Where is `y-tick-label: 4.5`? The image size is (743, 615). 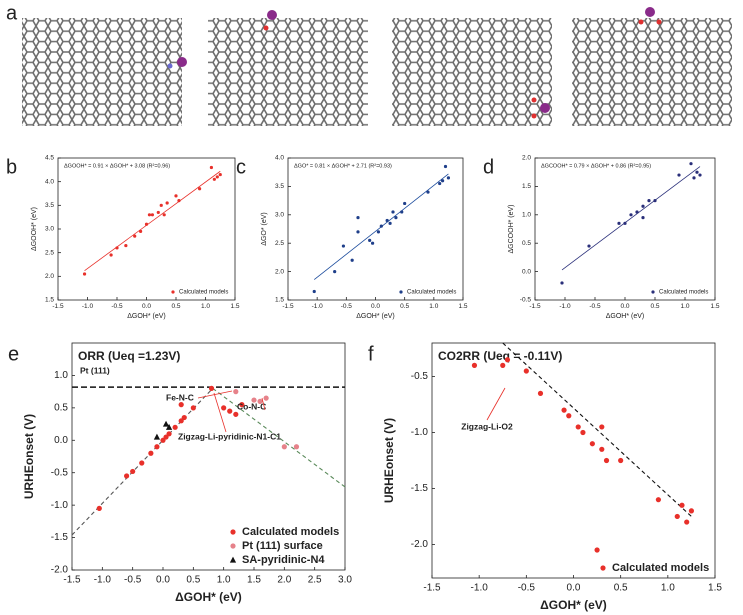 y-tick-label: 4.5 is located at coordinates (49, 158).